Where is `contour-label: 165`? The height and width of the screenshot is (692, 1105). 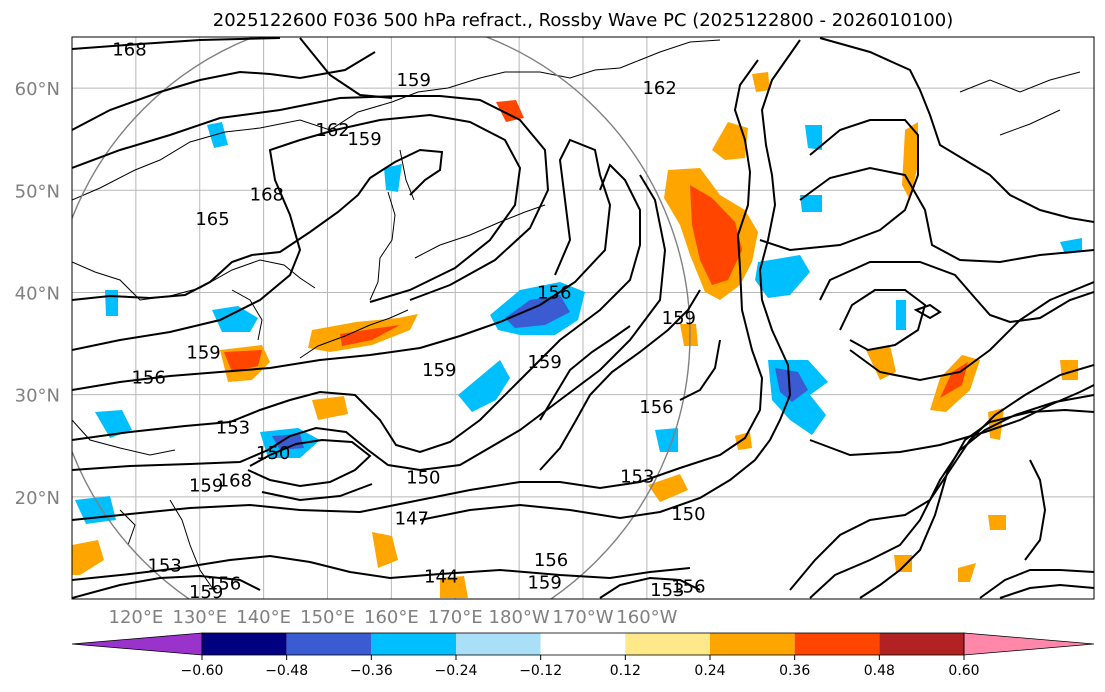
contour-label: 165 is located at coordinates (212, 219).